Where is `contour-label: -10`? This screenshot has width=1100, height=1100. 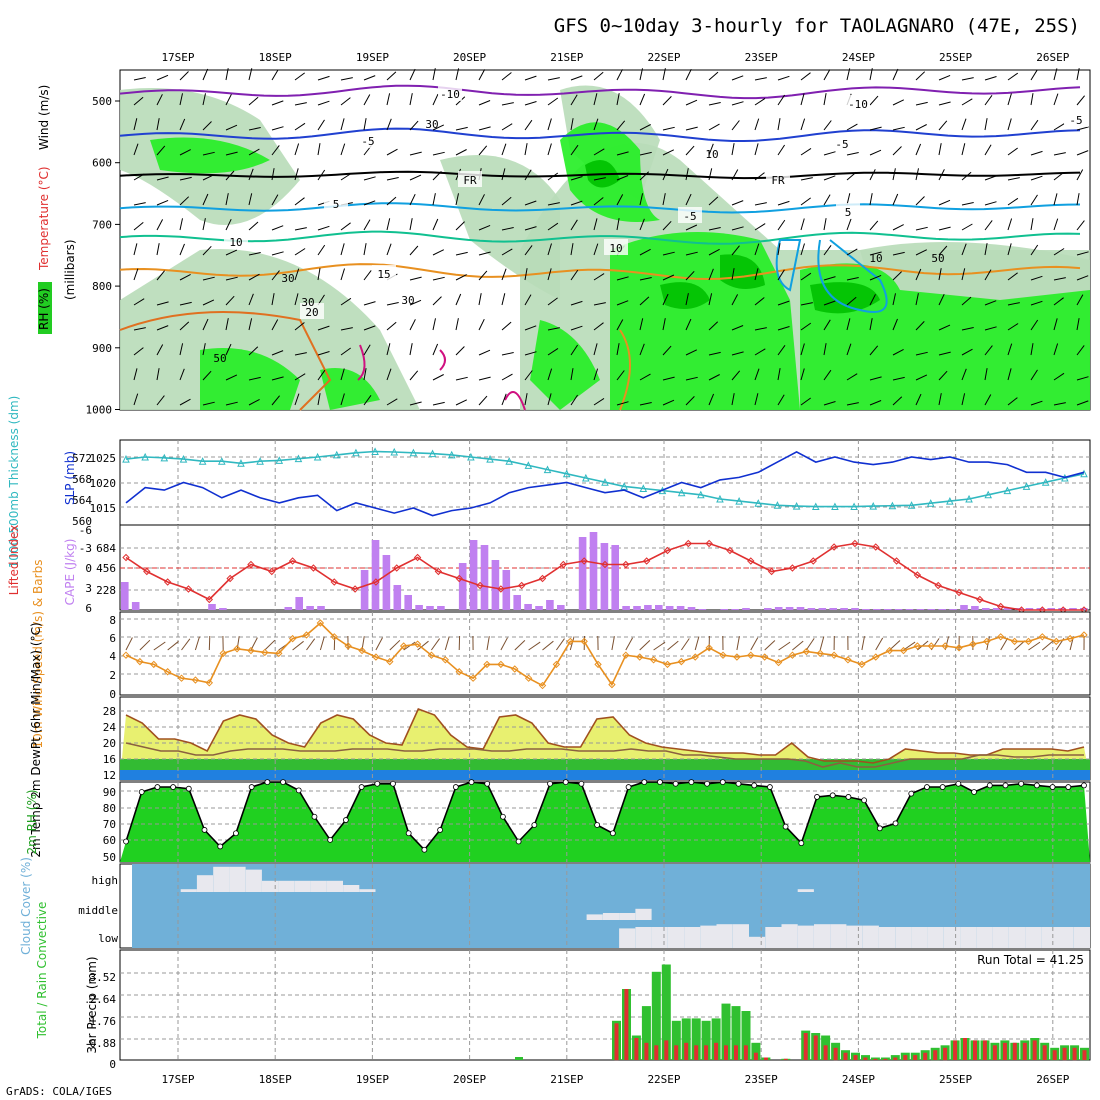 contour-label: -10 is located at coordinates (450, 94).